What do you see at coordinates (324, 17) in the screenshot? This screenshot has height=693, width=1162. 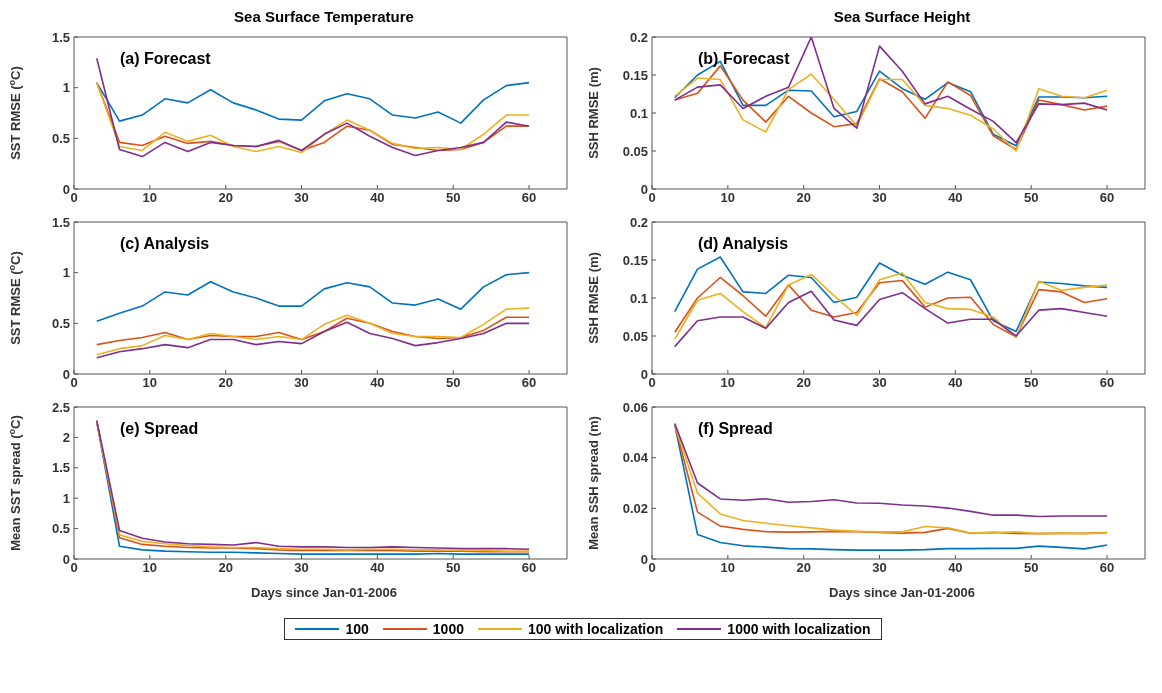 I see `chart-title: Sea Surface Temperature` at bounding box center [324, 17].